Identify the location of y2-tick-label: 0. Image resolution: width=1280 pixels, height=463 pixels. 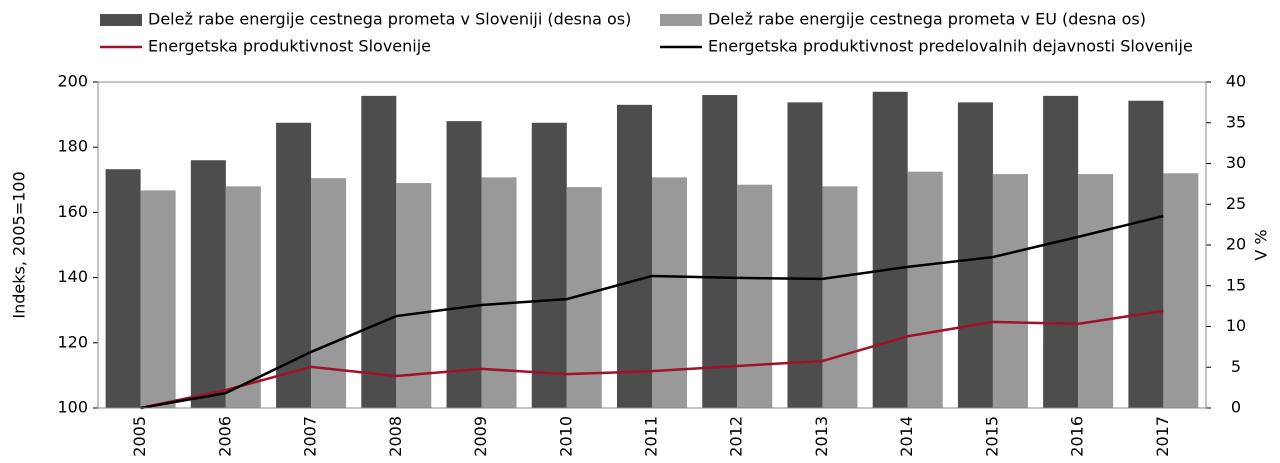
(1236, 407).